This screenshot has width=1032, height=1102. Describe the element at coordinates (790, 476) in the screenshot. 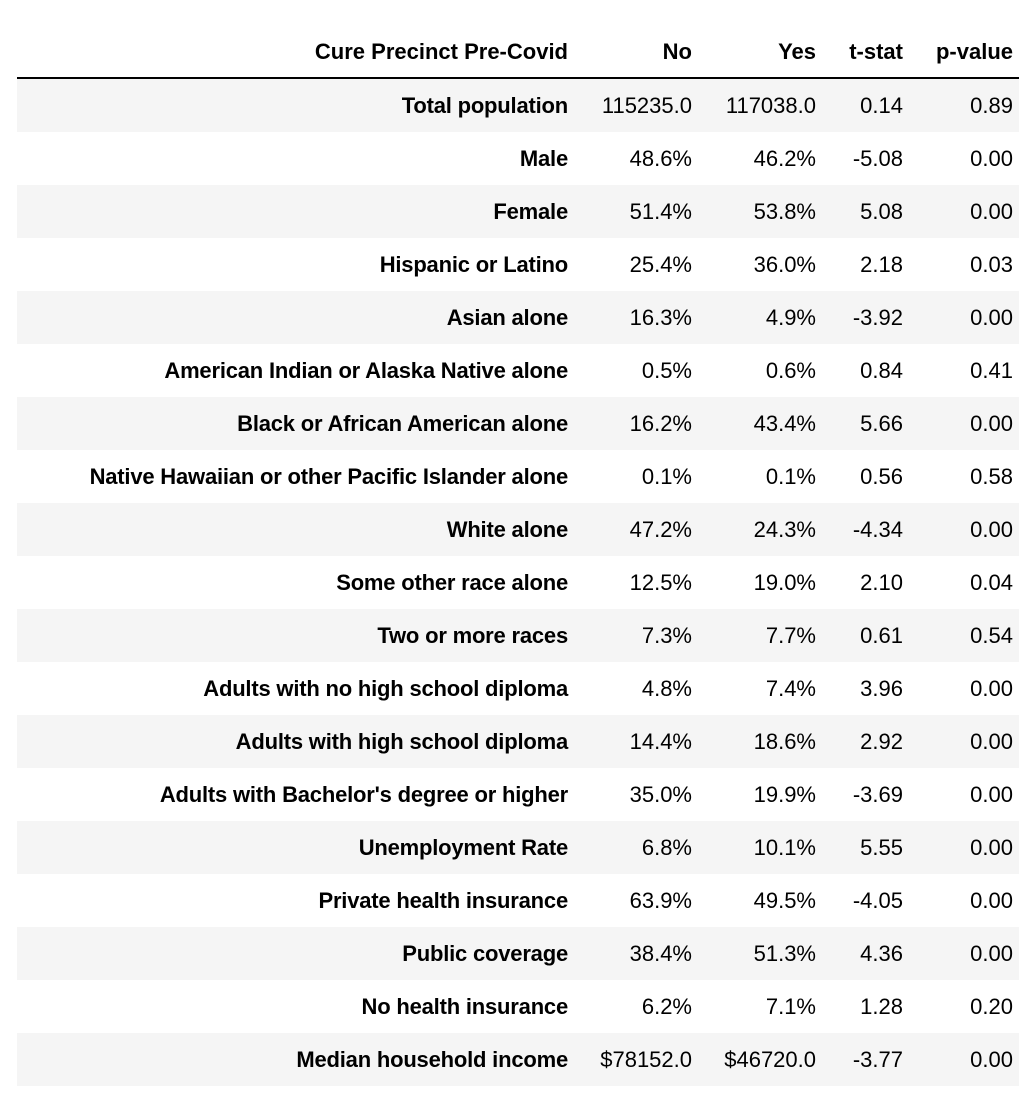

I see `cell-yes: 0.1%` at that location.